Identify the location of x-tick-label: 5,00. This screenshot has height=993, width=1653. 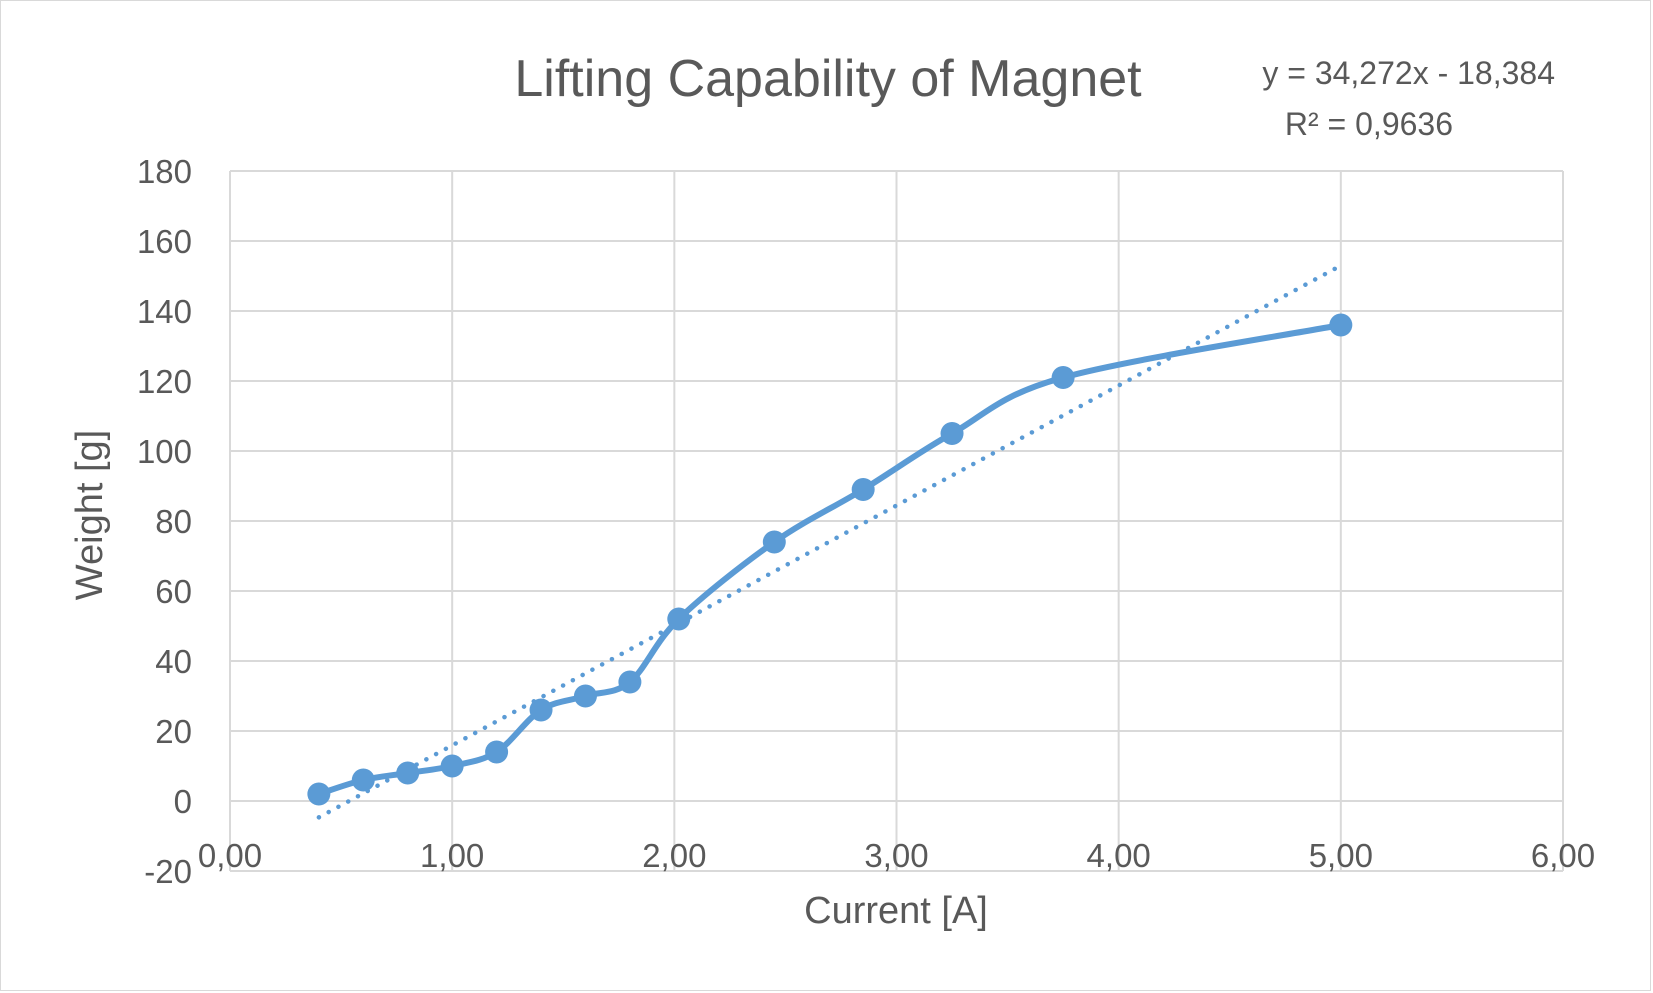
(1341, 855).